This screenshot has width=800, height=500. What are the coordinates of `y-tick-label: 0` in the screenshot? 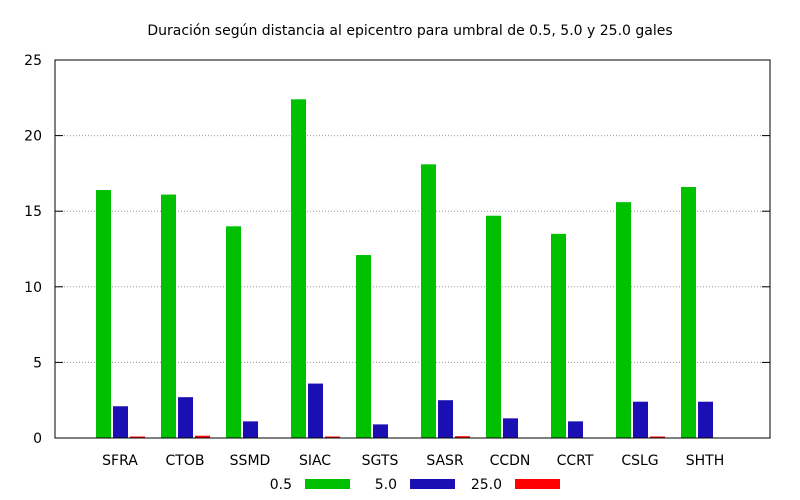 It's located at (37, 439).